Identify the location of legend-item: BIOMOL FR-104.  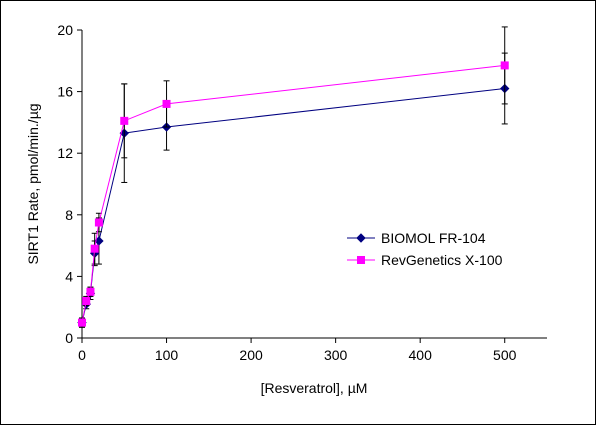
(416, 238).